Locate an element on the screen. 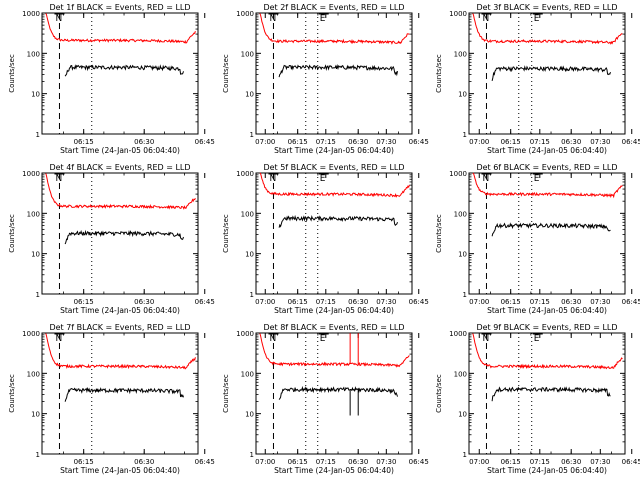 Image resolution: width=640 pixels, height=480 pixels. panel-title: Det 7f BLACK = Events, RED = LLD is located at coordinates (119, 327).